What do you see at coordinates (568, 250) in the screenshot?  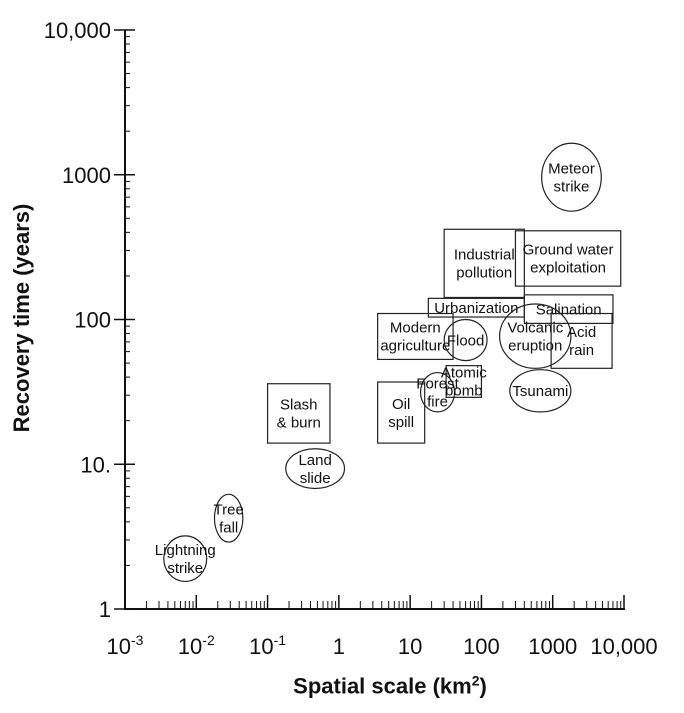 I see `event-label: Ground water` at bounding box center [568, 250].